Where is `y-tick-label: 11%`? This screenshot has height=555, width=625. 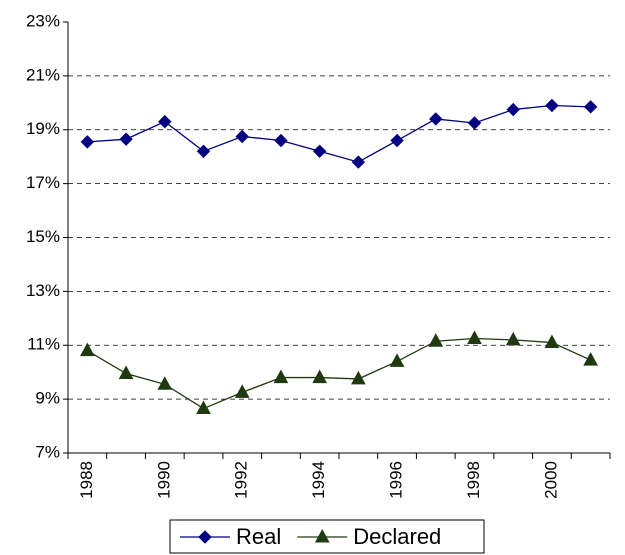
y-tick-label: 11% is located at coordinates (43, 344).